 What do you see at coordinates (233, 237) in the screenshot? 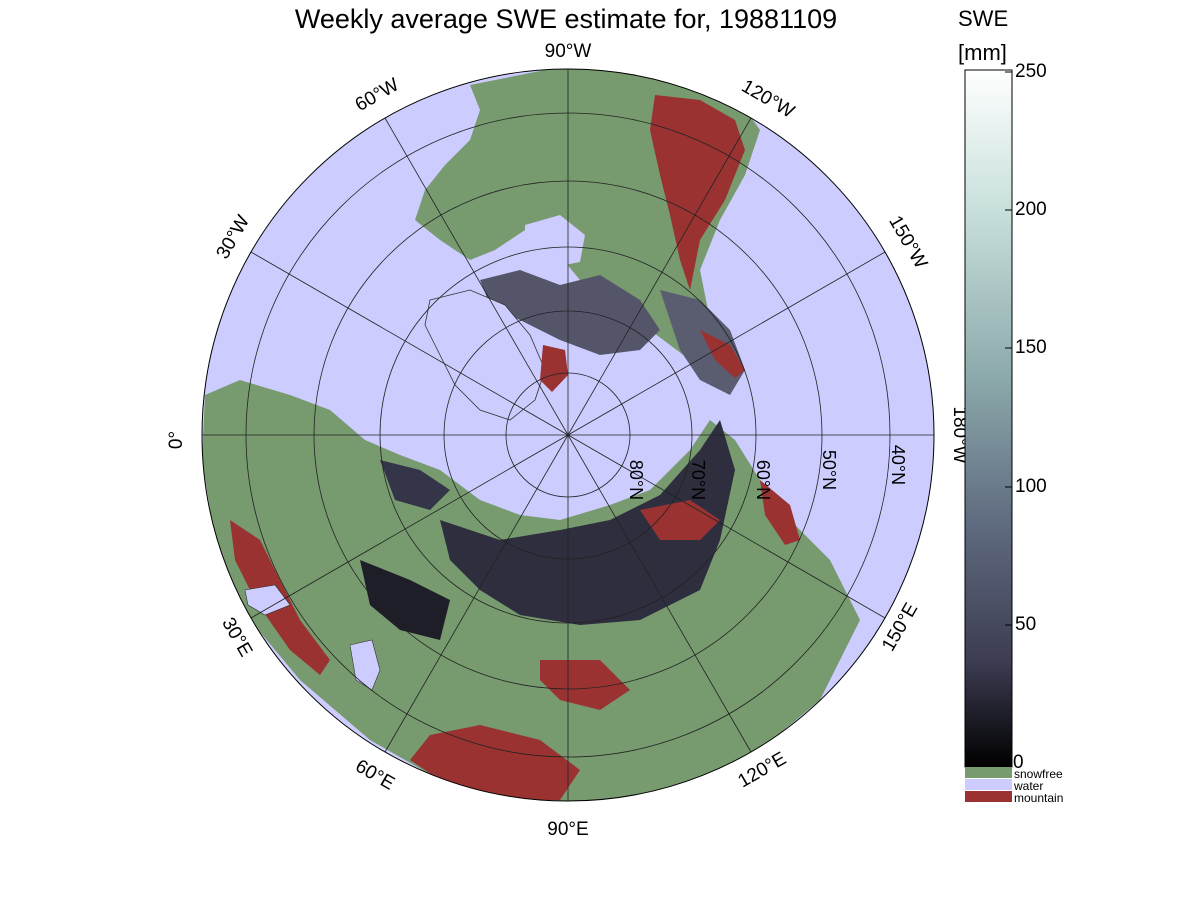
I see `lon-label-30w: 30°W` at bounding box center [233, 237].